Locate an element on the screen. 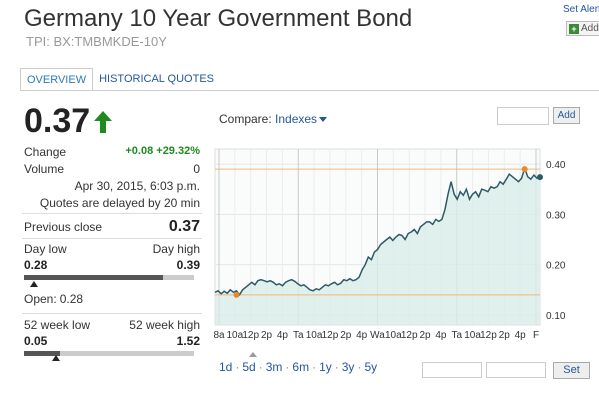 This screenshot has width=599, height=404. day-range-marker is located at coordinates (34, 284).